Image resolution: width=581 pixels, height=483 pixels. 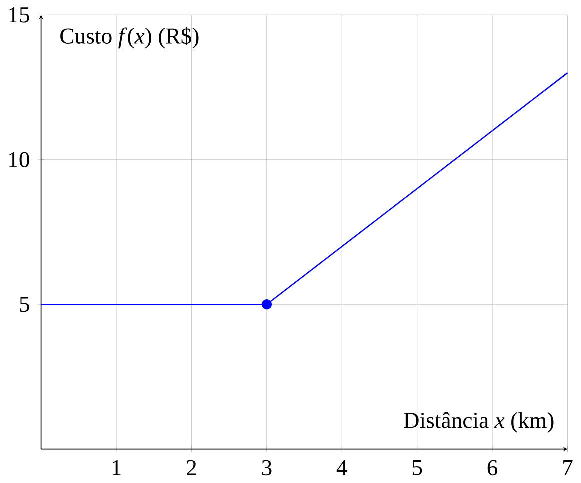 I want to click on y-tick-label: 5, so click(x=25, y=304).